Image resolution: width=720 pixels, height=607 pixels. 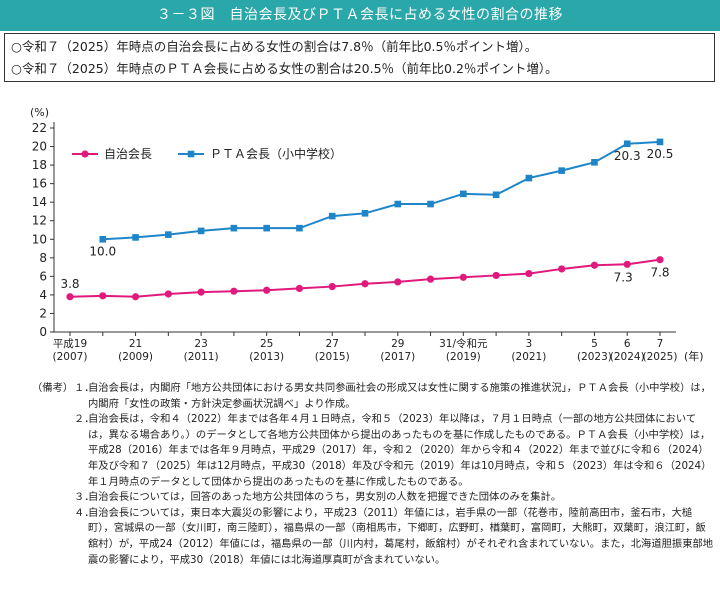 I want to click on y-axis-unit: (%), so click(x=39, y=112).